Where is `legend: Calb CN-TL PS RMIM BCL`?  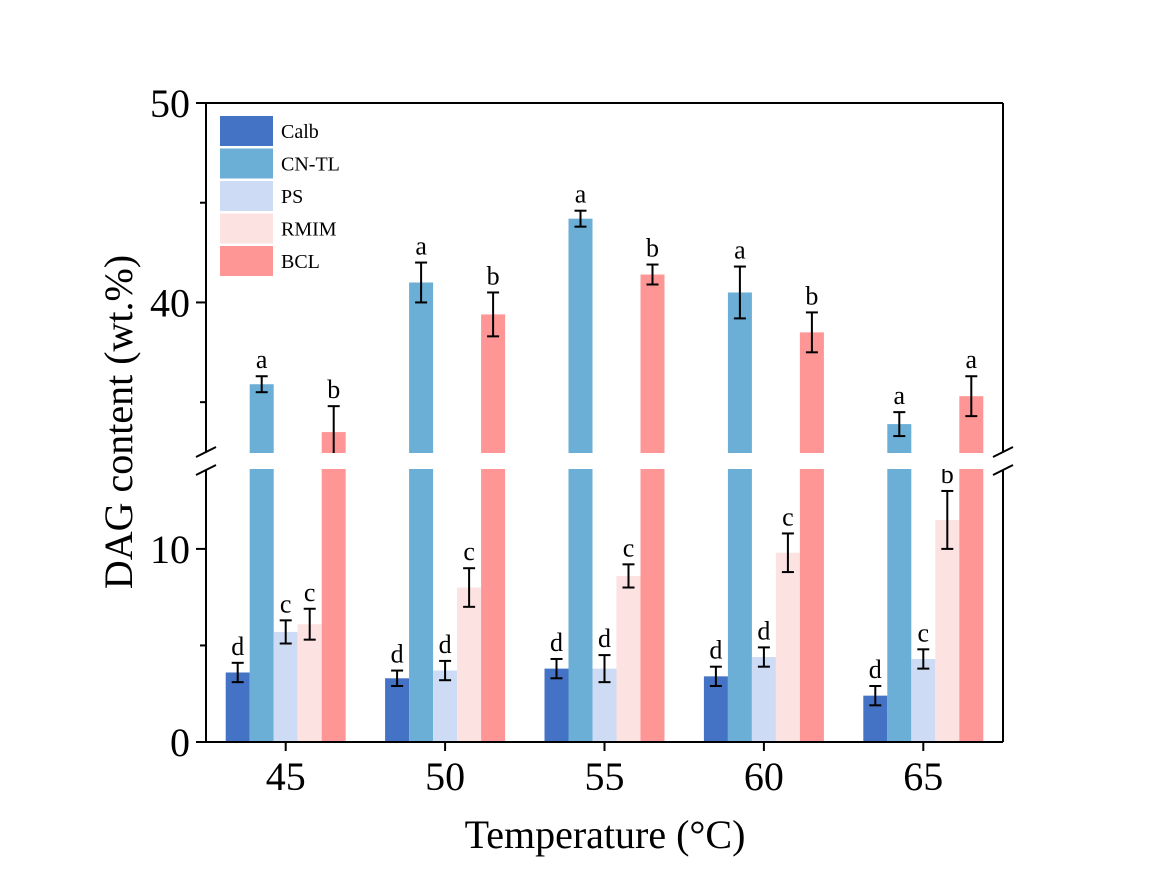
legend: Calb CN-TL PS RMIM BCL is located at coordinates (280, 196).